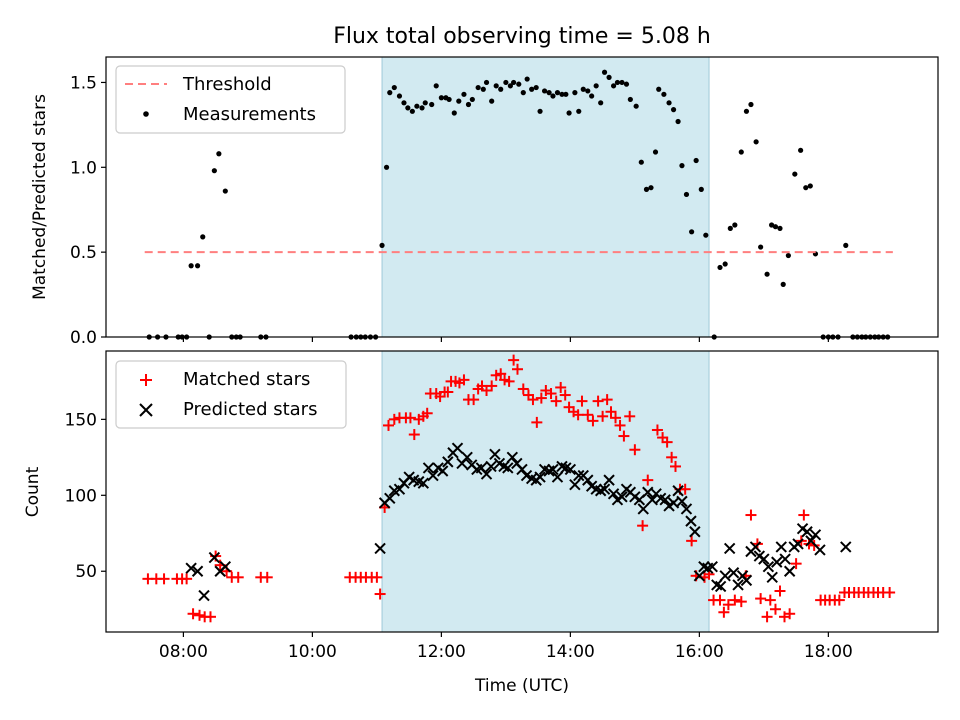  What do you see at coordinates (81, 420) in the screenshot?
I see `y-tick-label: 150` at bounding box center [81, 420].